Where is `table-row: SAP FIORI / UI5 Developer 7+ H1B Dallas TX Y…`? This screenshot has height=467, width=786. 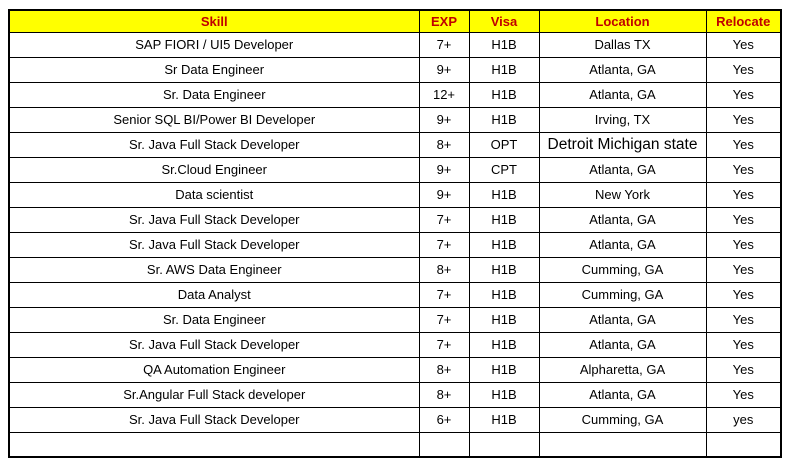 table-row: SAP FIORI / UI5 Developer 7+ H1B Dallas TX Y… is located at coordinates (395, 44).